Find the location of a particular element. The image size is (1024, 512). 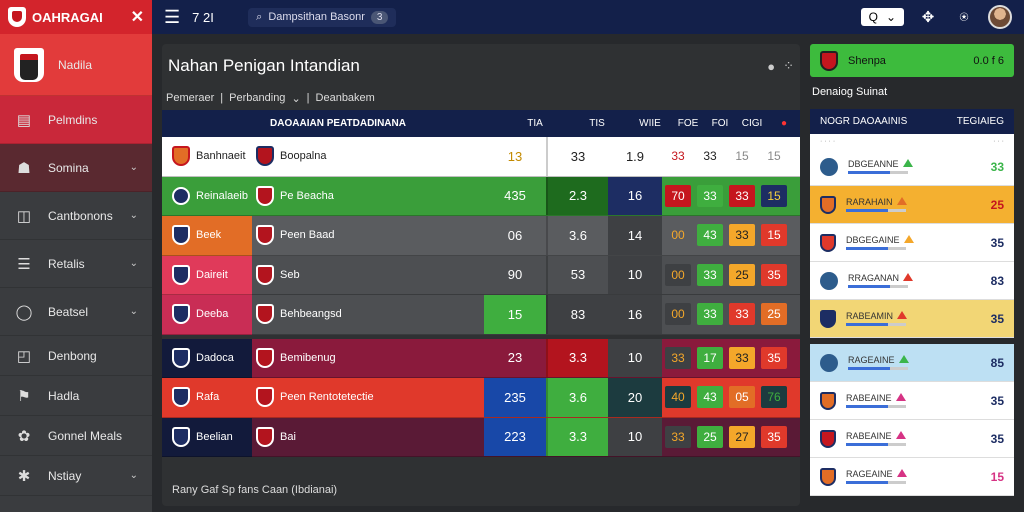

more-icon: ⁘ is located at coordinates (788, 65).